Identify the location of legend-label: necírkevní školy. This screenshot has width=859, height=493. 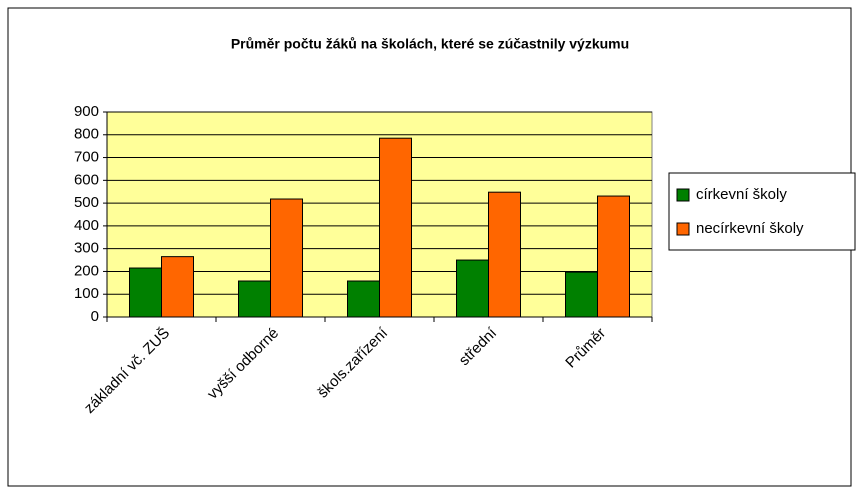
(750, 228).